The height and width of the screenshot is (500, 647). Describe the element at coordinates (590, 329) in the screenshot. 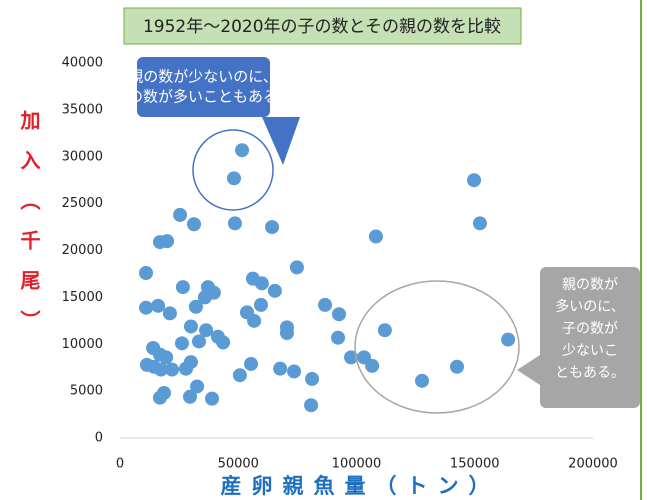

I see `annotation-line: 子の数が` at that location.